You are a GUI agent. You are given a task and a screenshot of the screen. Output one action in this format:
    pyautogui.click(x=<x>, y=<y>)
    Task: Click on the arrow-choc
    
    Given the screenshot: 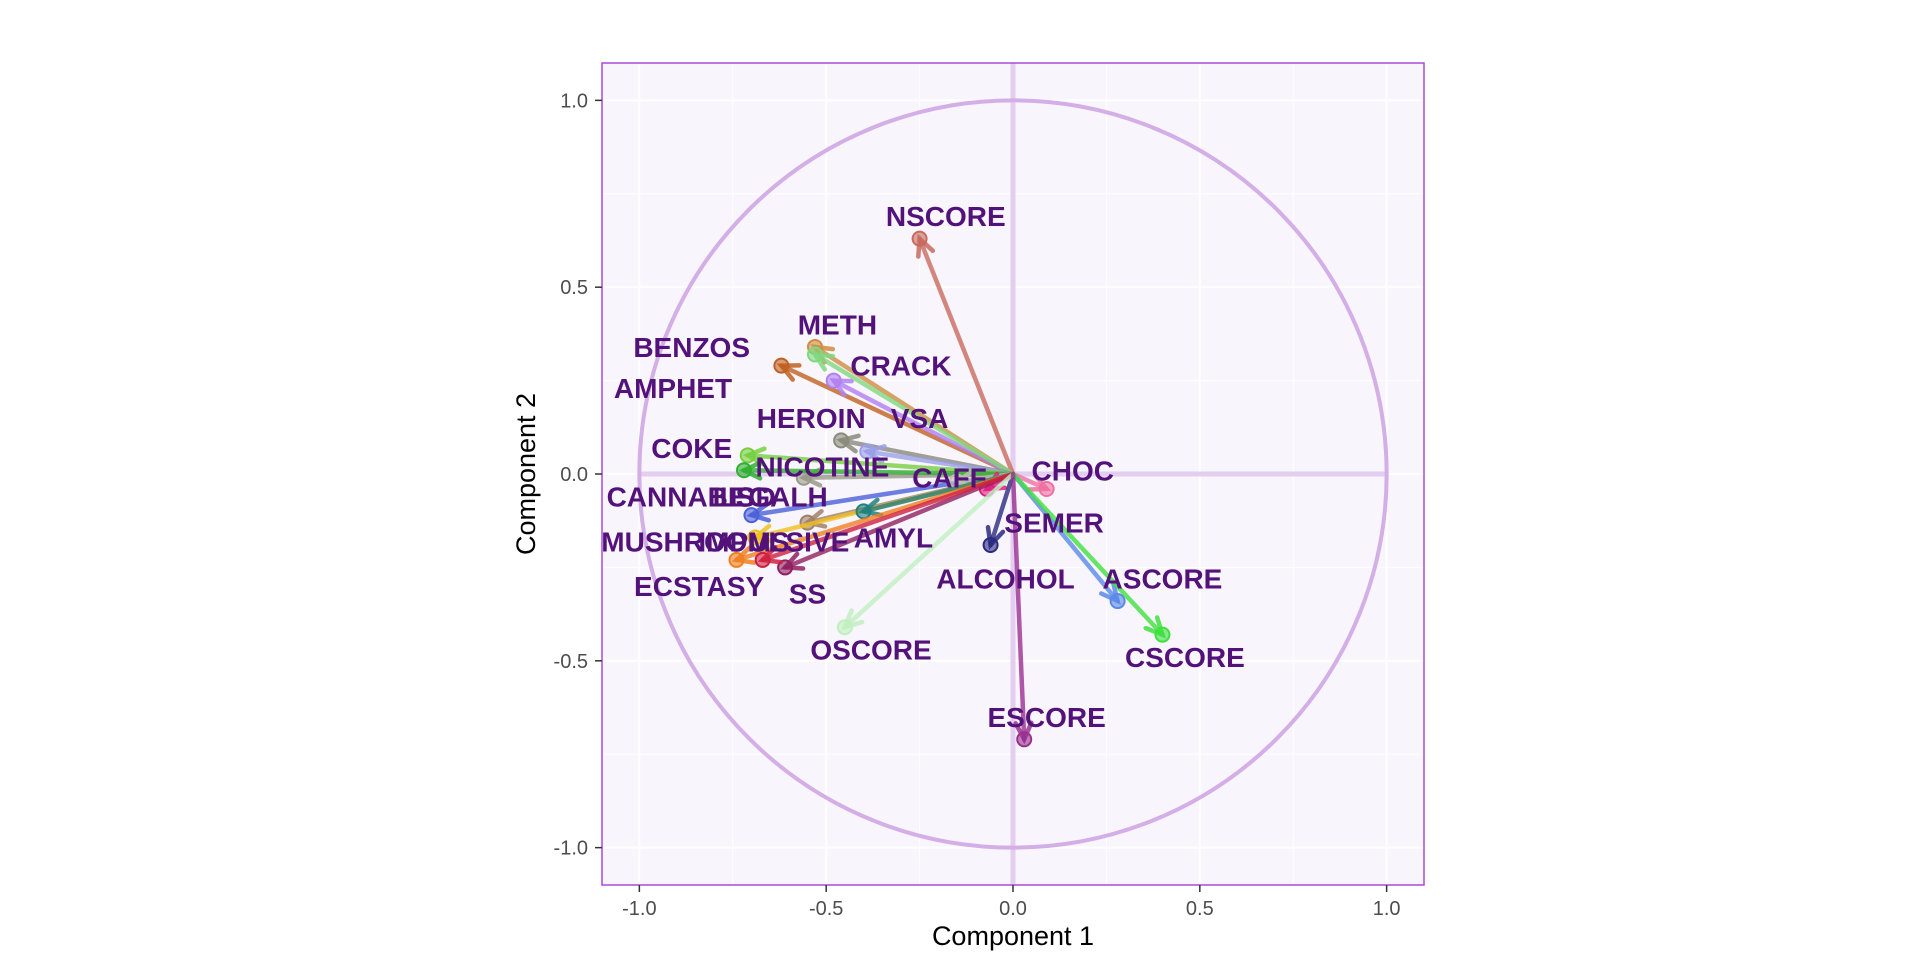 What is the action you would take?
    pyautogui.click(x=1032, y=484)
    